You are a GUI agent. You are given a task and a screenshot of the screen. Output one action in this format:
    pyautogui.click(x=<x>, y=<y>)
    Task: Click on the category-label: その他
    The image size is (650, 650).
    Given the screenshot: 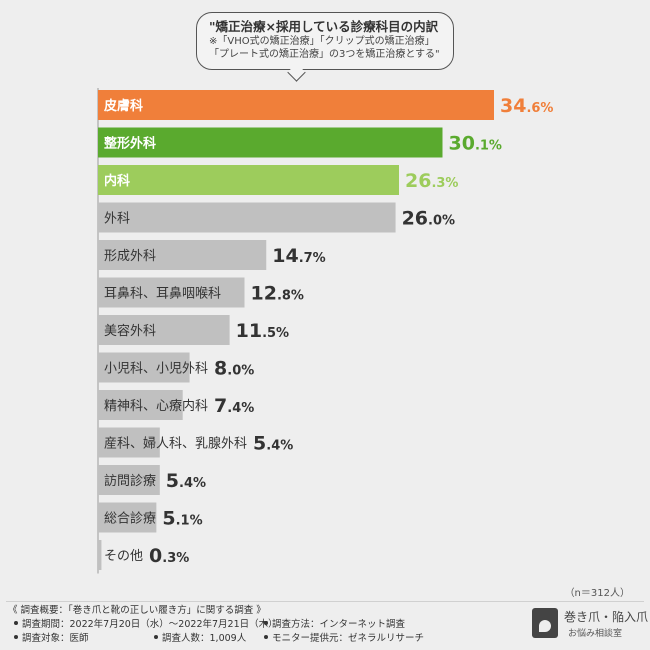 What is the action you would take?
    pyautogui.click(x=123, y=556)
    